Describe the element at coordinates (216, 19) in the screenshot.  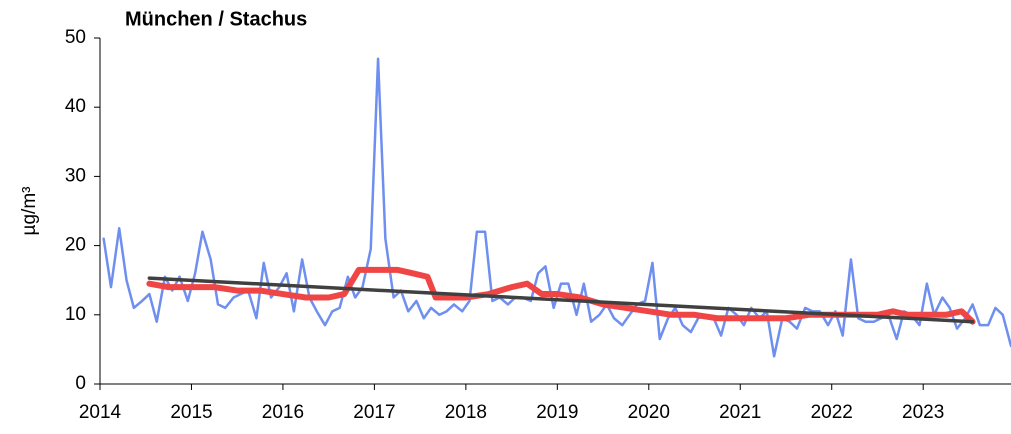
I see `chart-title: München / Stachus` at that location.